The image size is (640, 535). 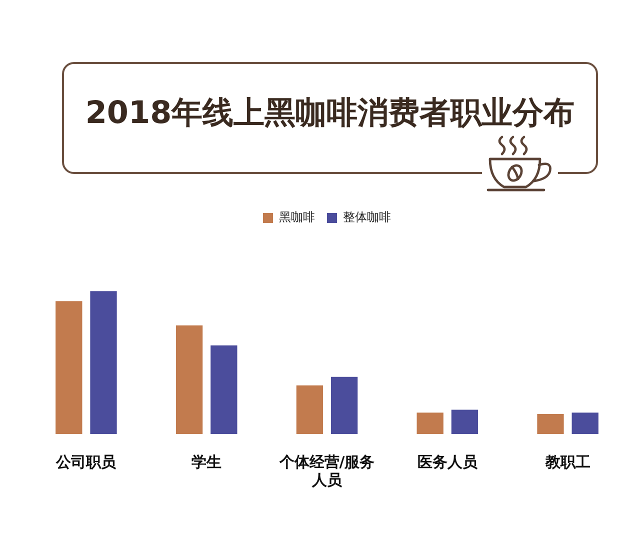 I want to click on x-tick-label: 公司职员, so click(x=86, y=461).